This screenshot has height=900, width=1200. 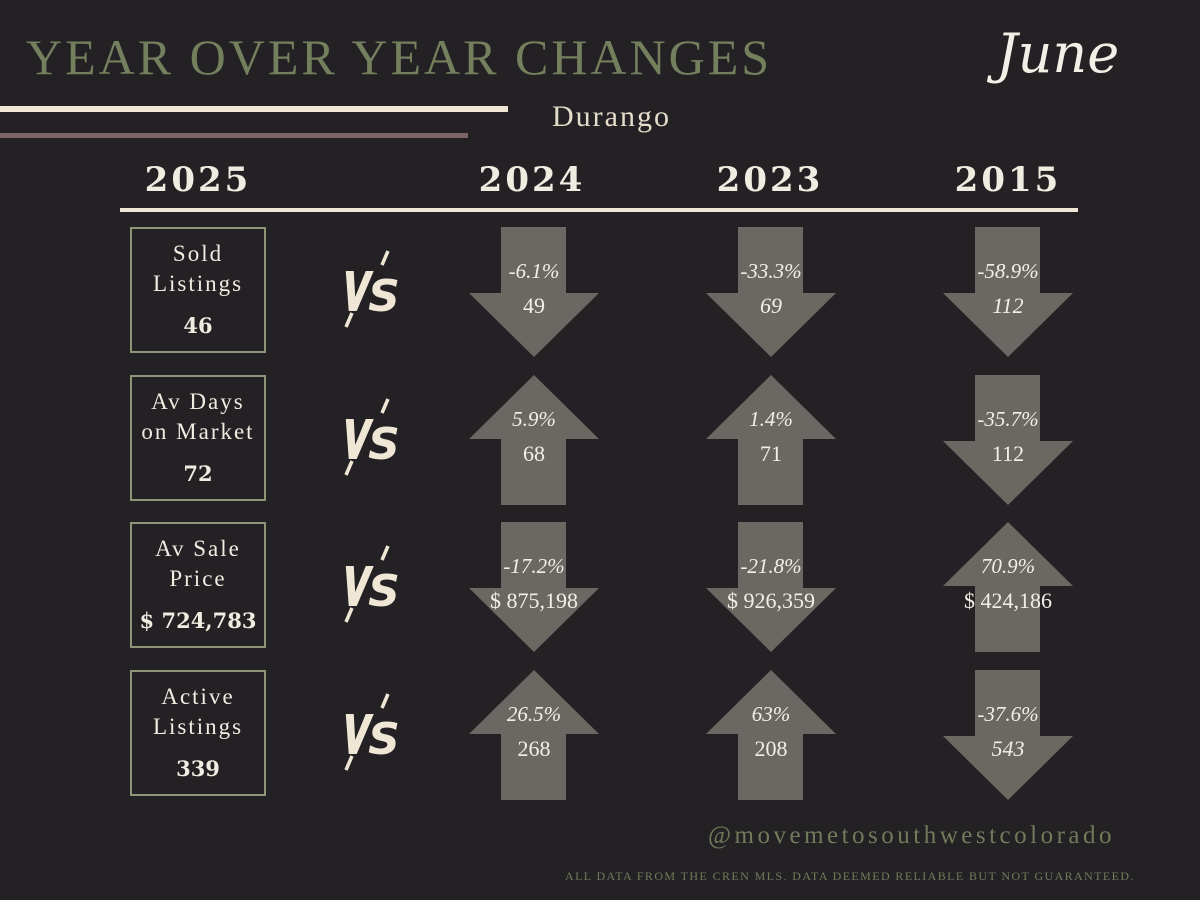 What do you see at coordinates (534, 305) in the screenshot?
I see `comparison-value: 49` at bounding box center [534, 305].